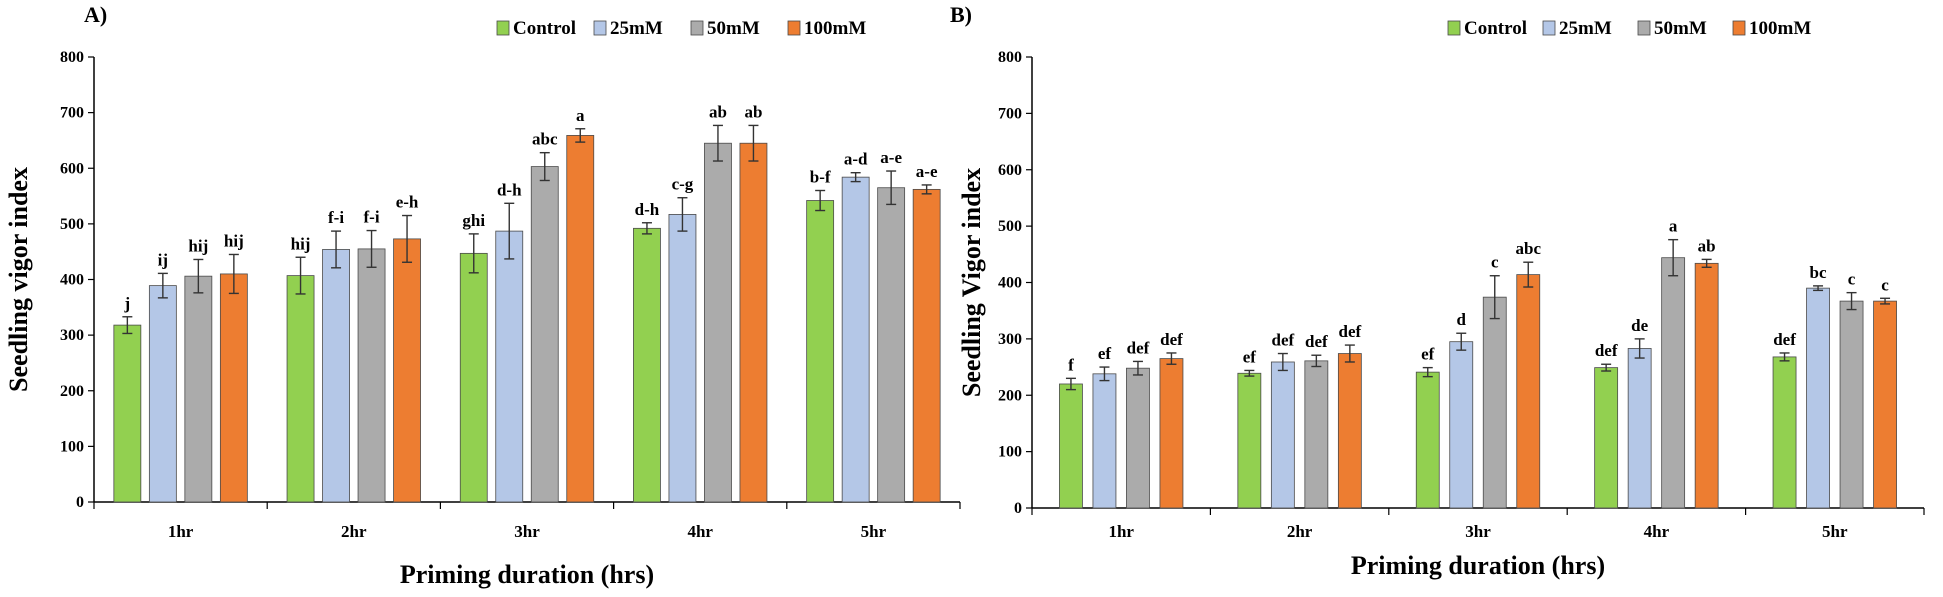 The height and width of the screenshot is (597, 1943). Describe the element at coordinates (18, 279) in the screenshot. I see `y-axis-title: Seedling vigor index` at that location.